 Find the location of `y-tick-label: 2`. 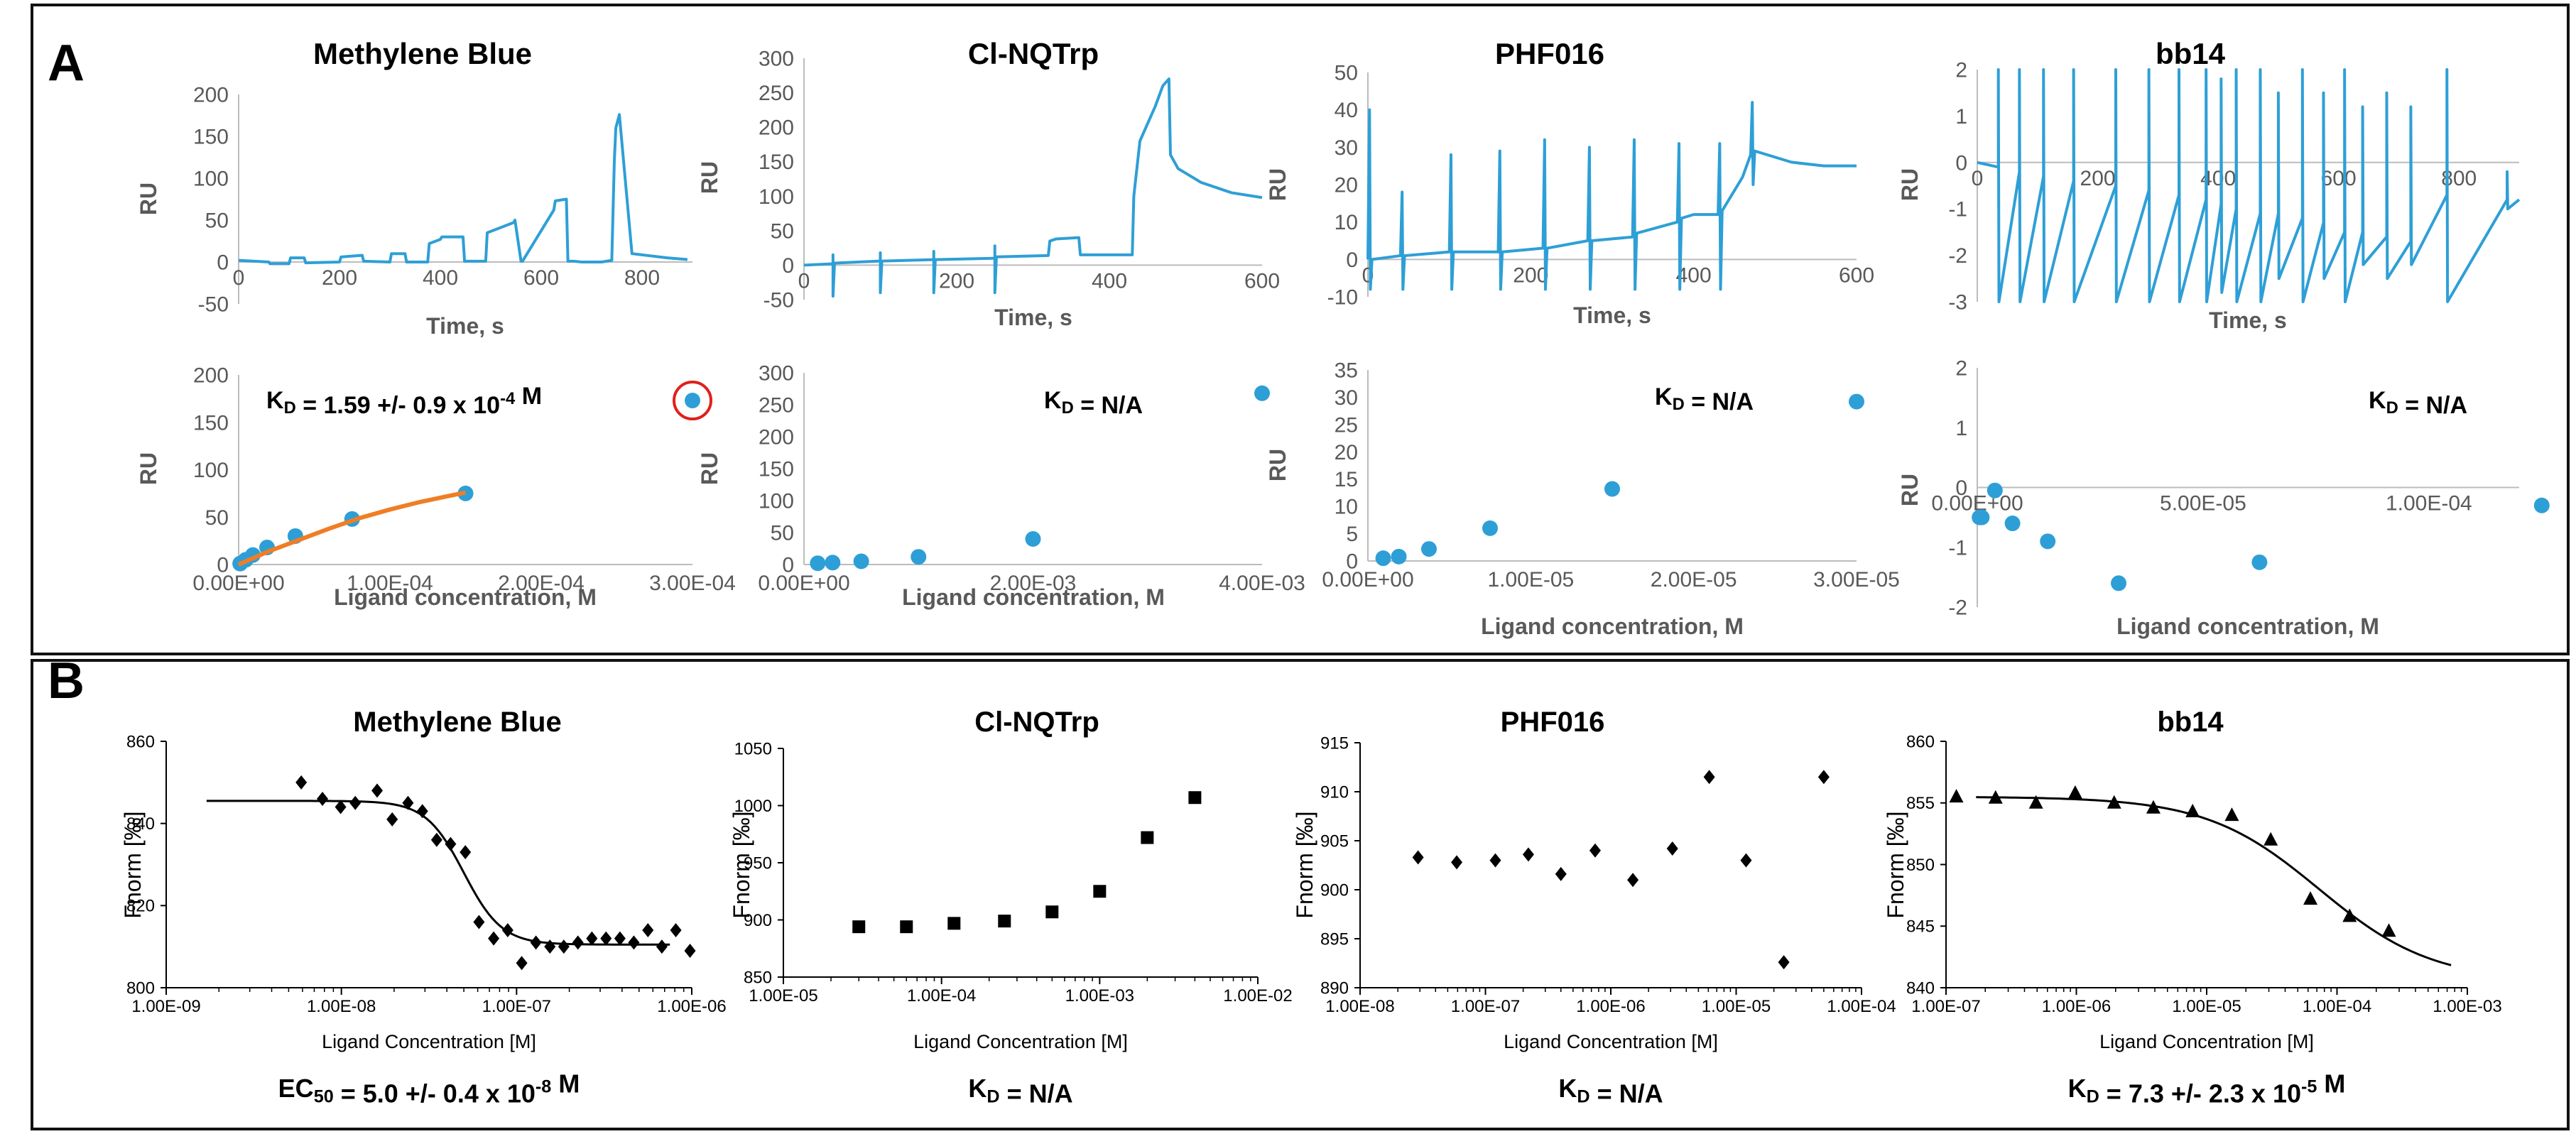

y-tick-label: 2 is located at coordinates (1961, 369).